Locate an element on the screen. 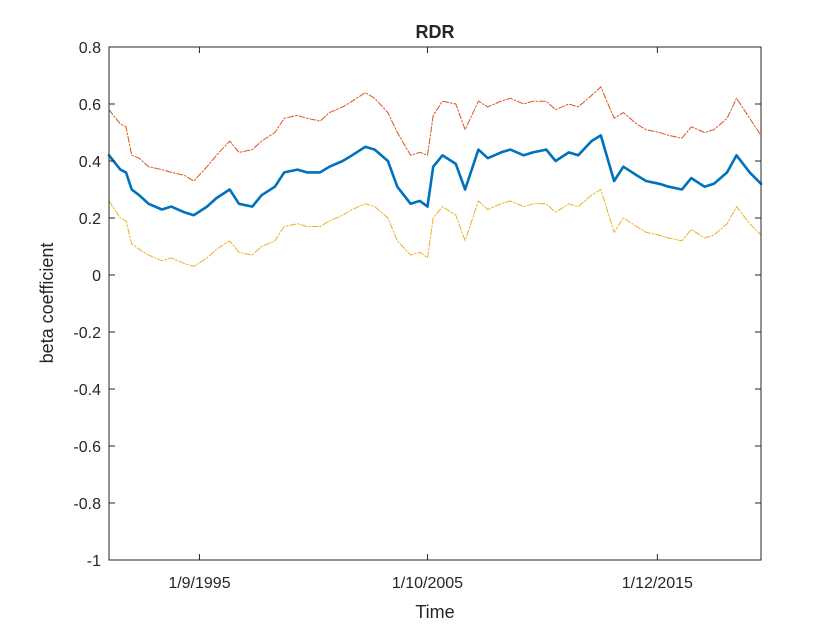  series-line-upper-bound is located at coordinates (435, 134).